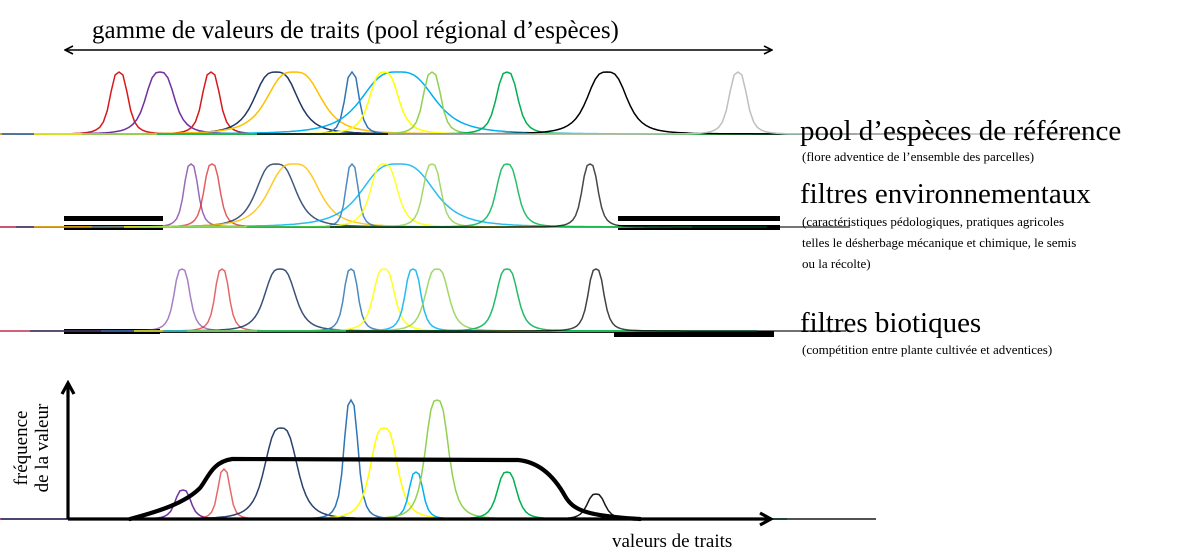 This screenshot has height=552, width=1180. What do you see at coordinates (432, 195) in the screenshot?
I see `environmental-filter-species-curve-lightgreen` at bounding box center [432, 195].